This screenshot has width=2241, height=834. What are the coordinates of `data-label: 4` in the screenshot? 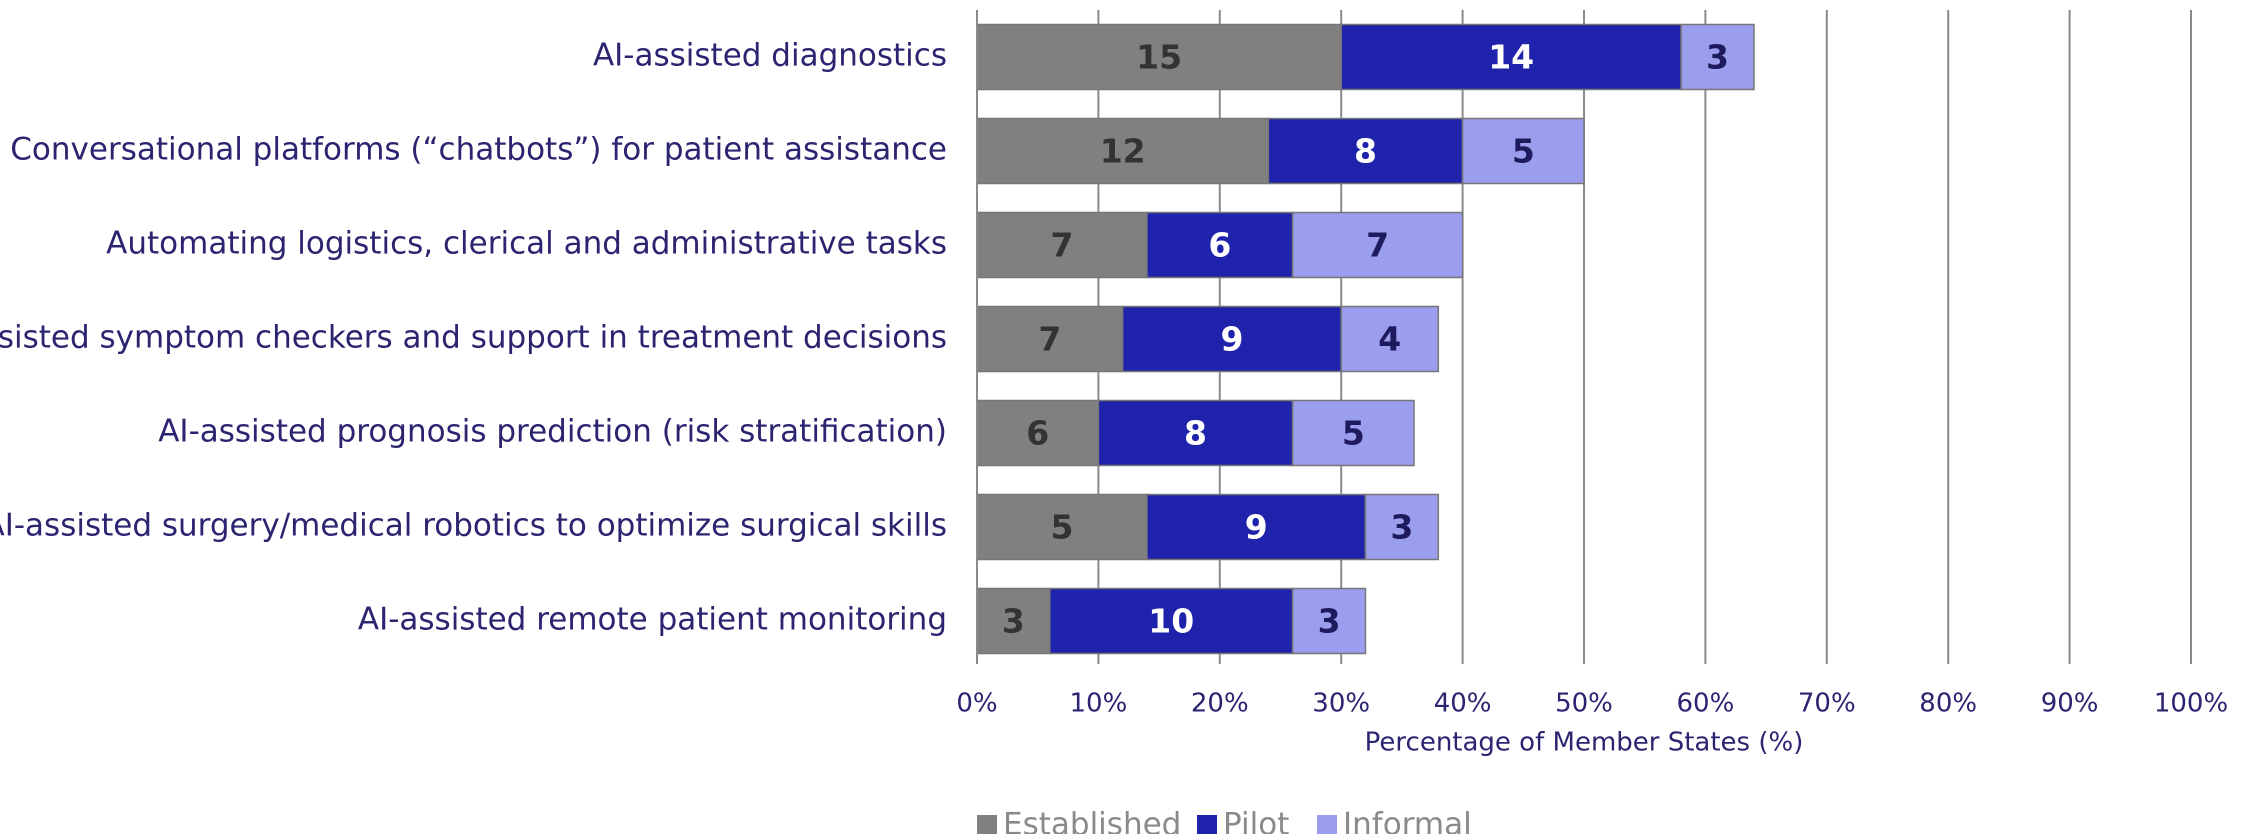 It's located at (1389, 339).